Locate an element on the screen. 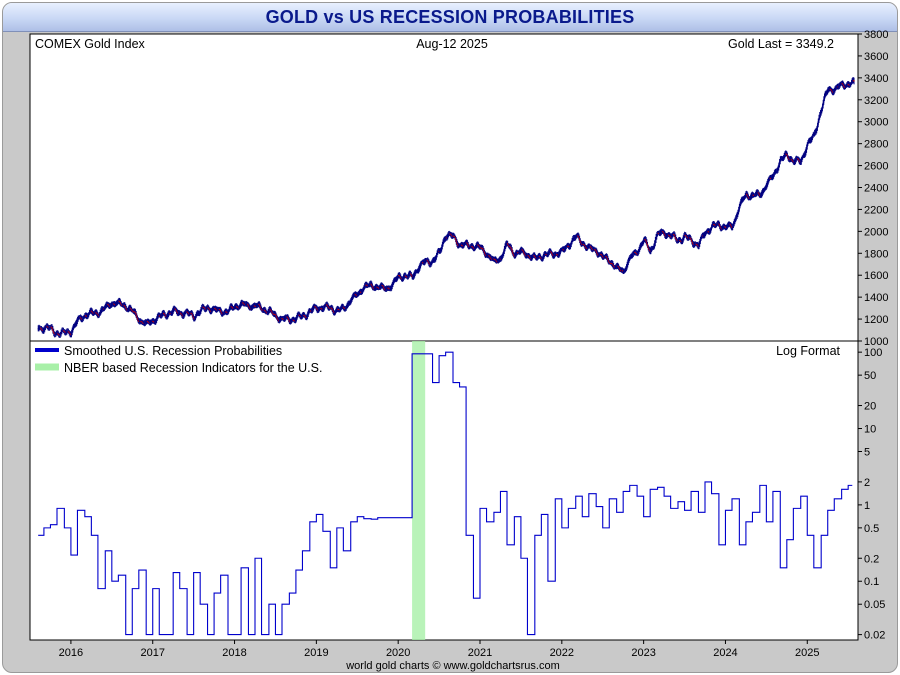 This screenshot has width=900, height=675. prob-y-tick-label: 0.05 is located at coordinates (874, 605).